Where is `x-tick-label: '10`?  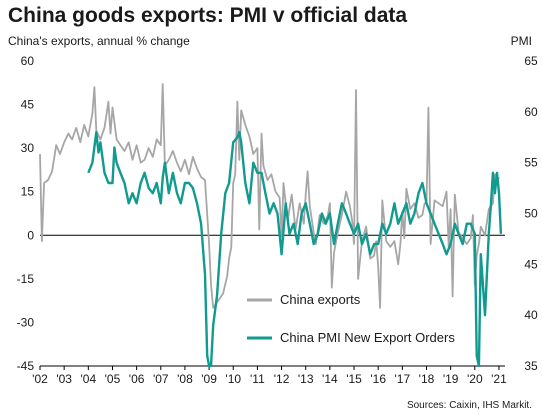 x-tick-label: '10 is located at coordinates (233, 379).